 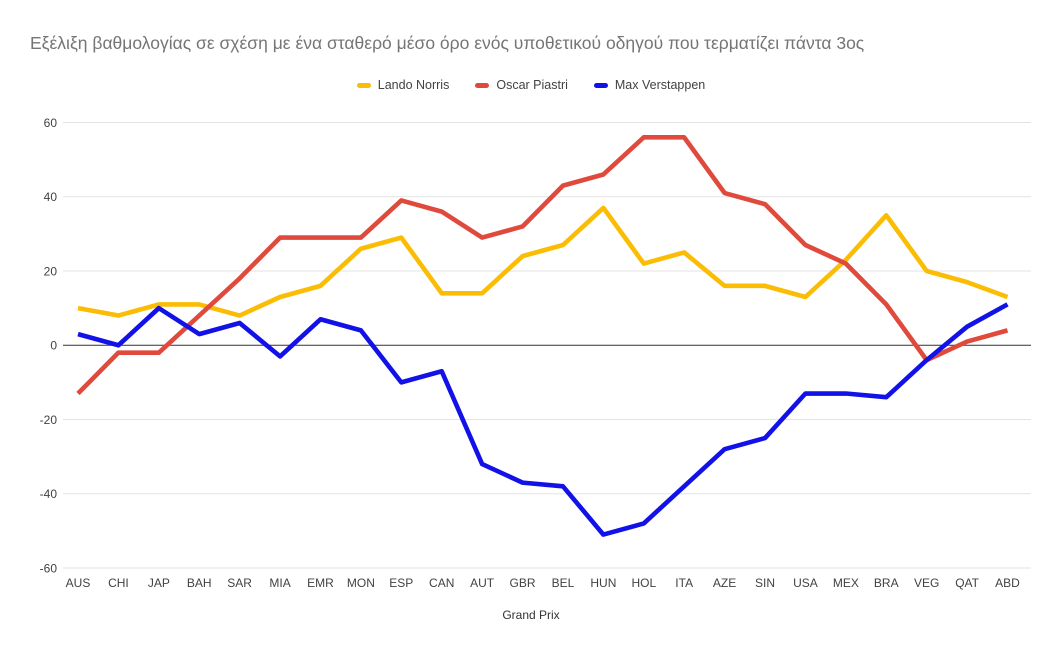 I want to click on x-tick-label: JAP, so click(x=159, y=583).